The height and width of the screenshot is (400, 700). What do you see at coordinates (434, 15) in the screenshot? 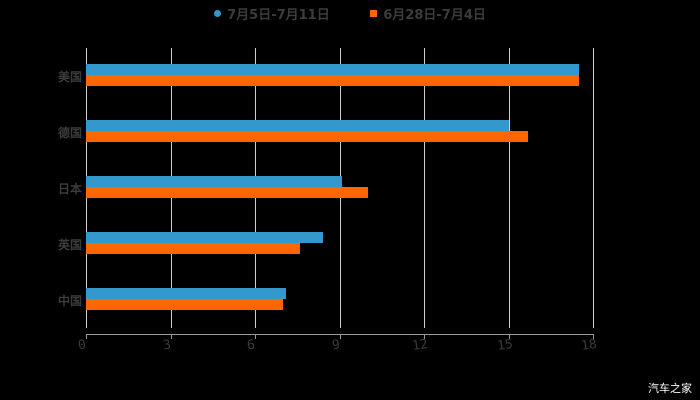
I see `legend-label: 6月28日-7月4日` at bounding box center [434, 15].